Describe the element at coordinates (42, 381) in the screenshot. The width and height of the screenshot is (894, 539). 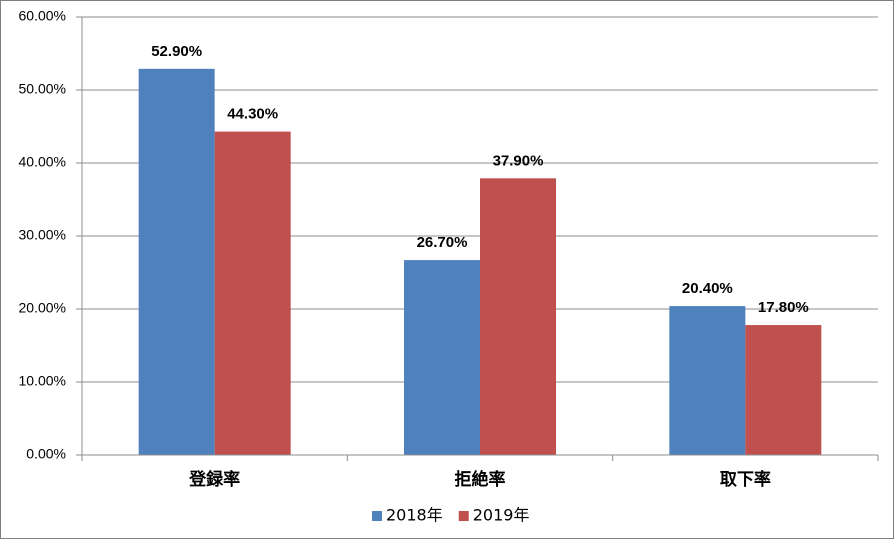
I see `y-tick-label: 10.00%` at that location.